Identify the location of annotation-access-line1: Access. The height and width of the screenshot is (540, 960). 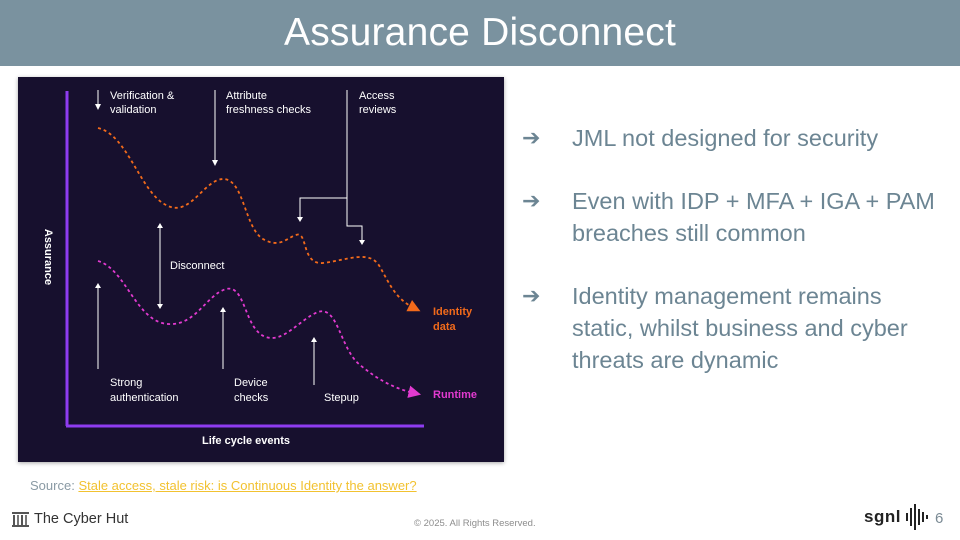
(377, 96).